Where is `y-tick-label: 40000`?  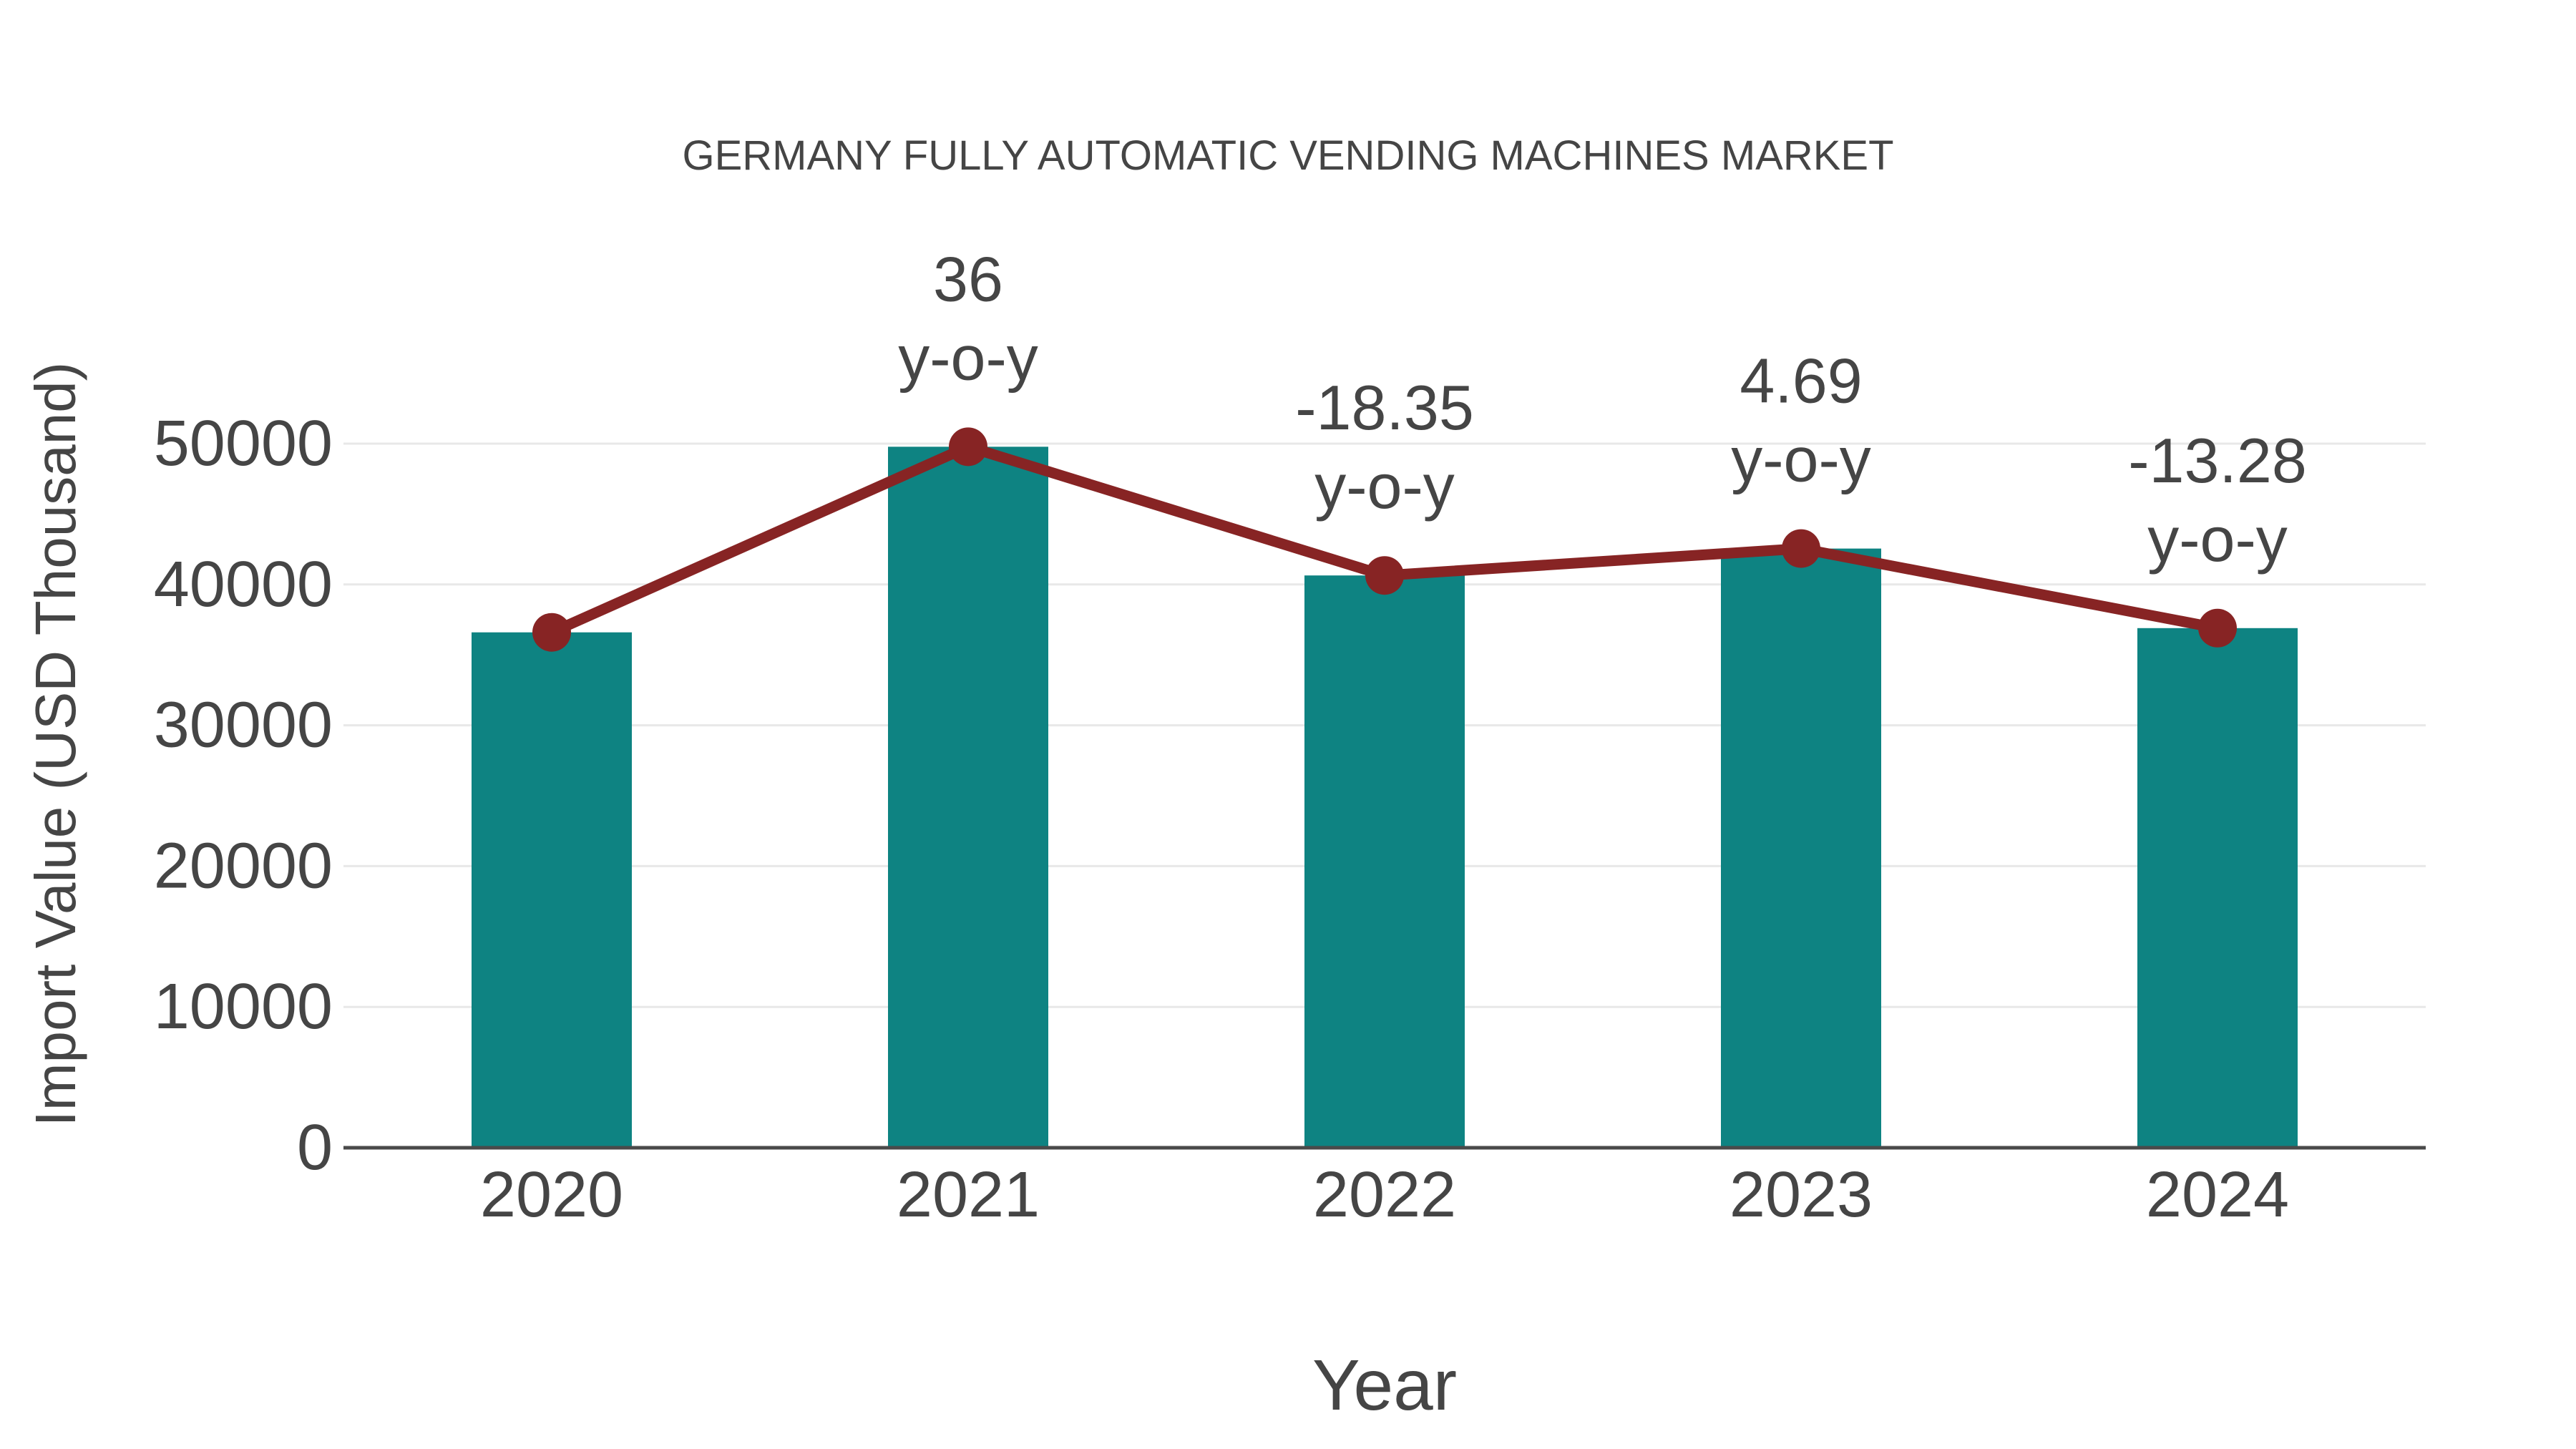
y-tick-label: 40000 is located at coordinates (243, 584).